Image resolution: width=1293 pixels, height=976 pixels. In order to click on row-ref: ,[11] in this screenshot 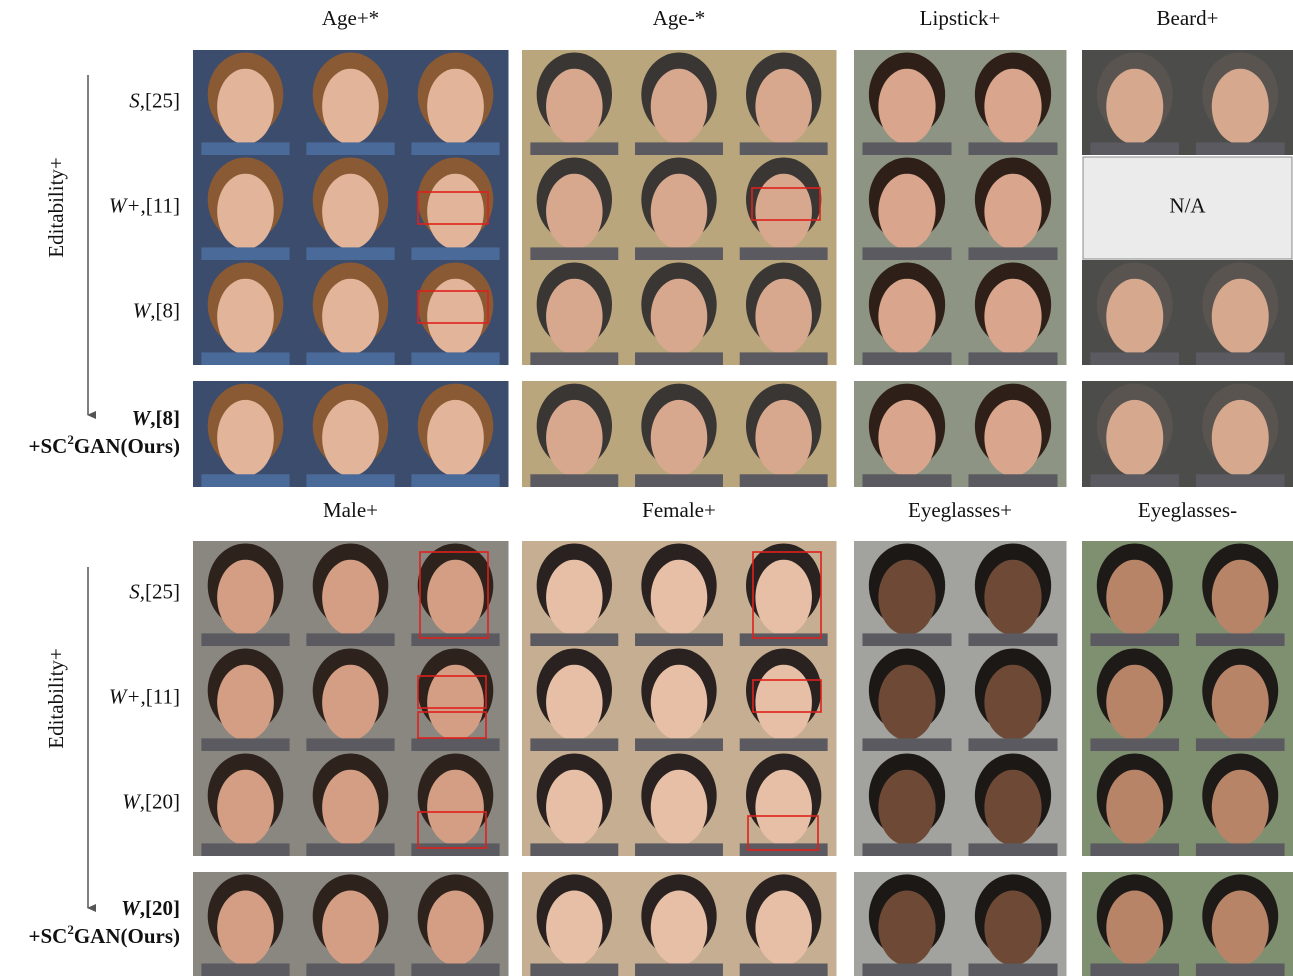, I will do `click(160, 205)`.